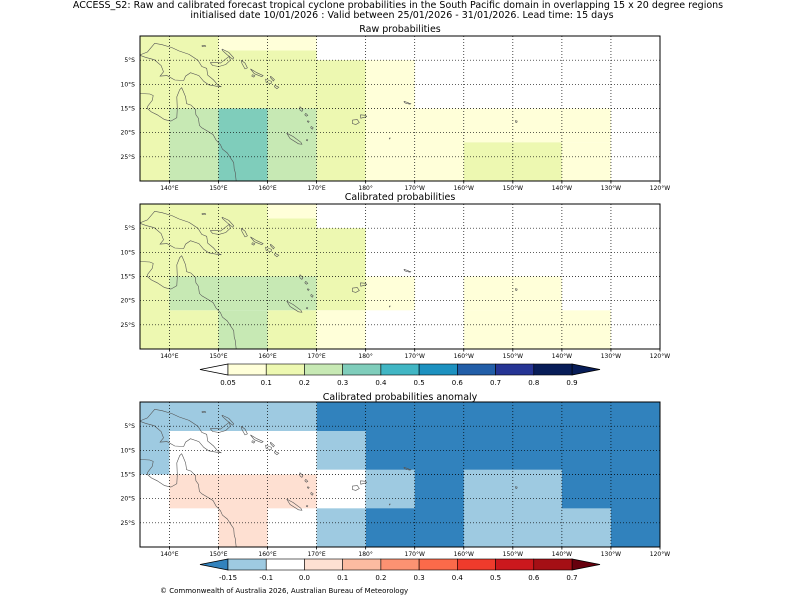 This screenshot has height=600, width=800. Describe the element at coordinates (400, 397) in the screenshot. I see `panel-anomaly-title: Calibrated probabilities anomaly` at that location.